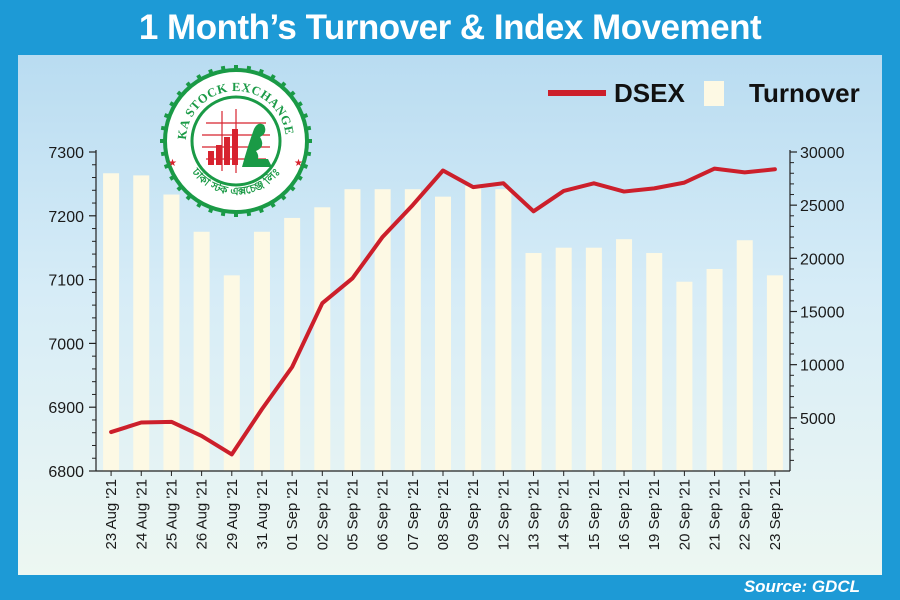  I want to click on x-tick-label: 25 Aug '21, so click(171, 514).